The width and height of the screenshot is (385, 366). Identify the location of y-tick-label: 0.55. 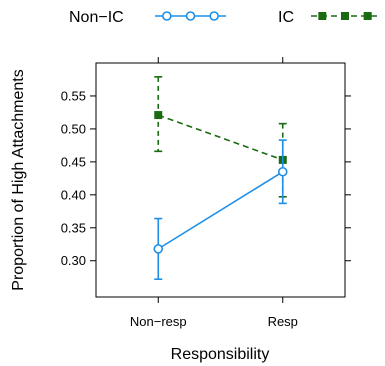
(73, 95).